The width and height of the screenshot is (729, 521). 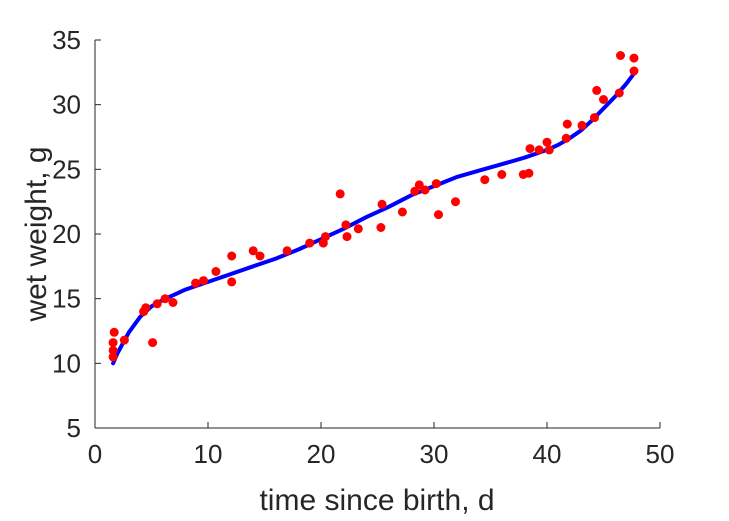 I want to click on x-tick-label: 30, so click(x=434, y=454).